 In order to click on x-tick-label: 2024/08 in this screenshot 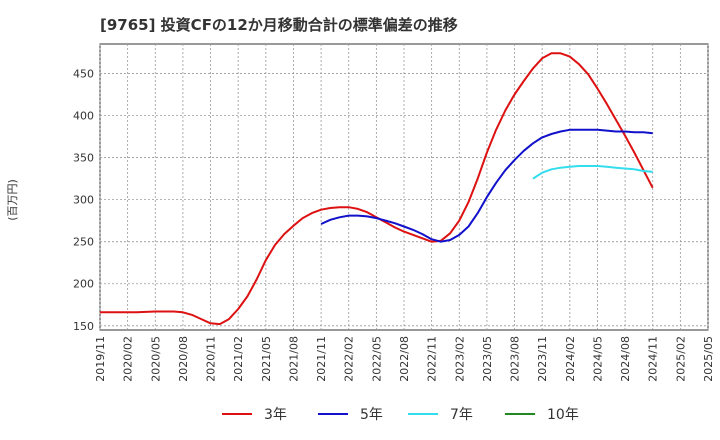, I will do `click(625, 359)`.